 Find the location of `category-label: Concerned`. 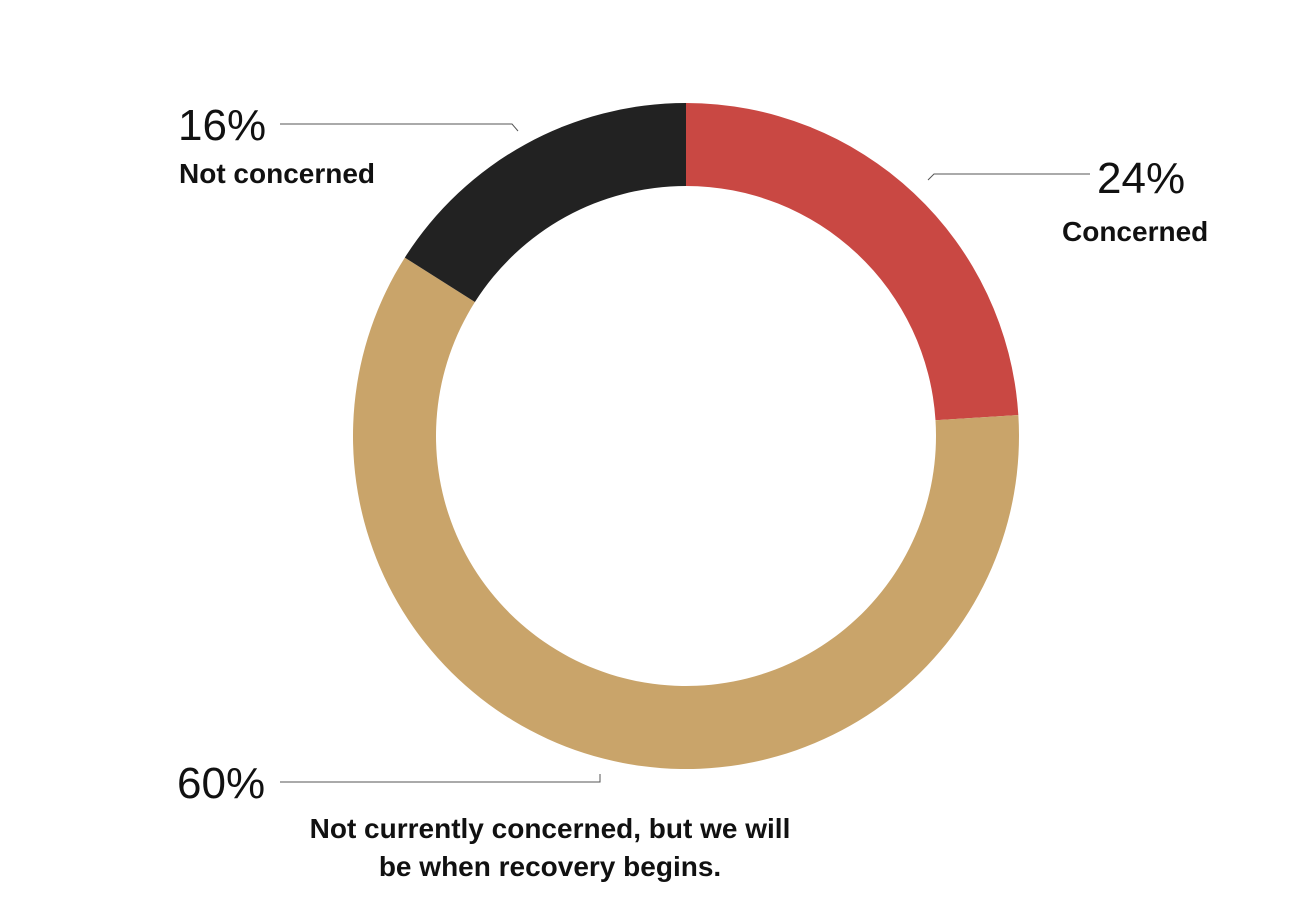

category-label: Concerned is located at coordinates (1135, 231).